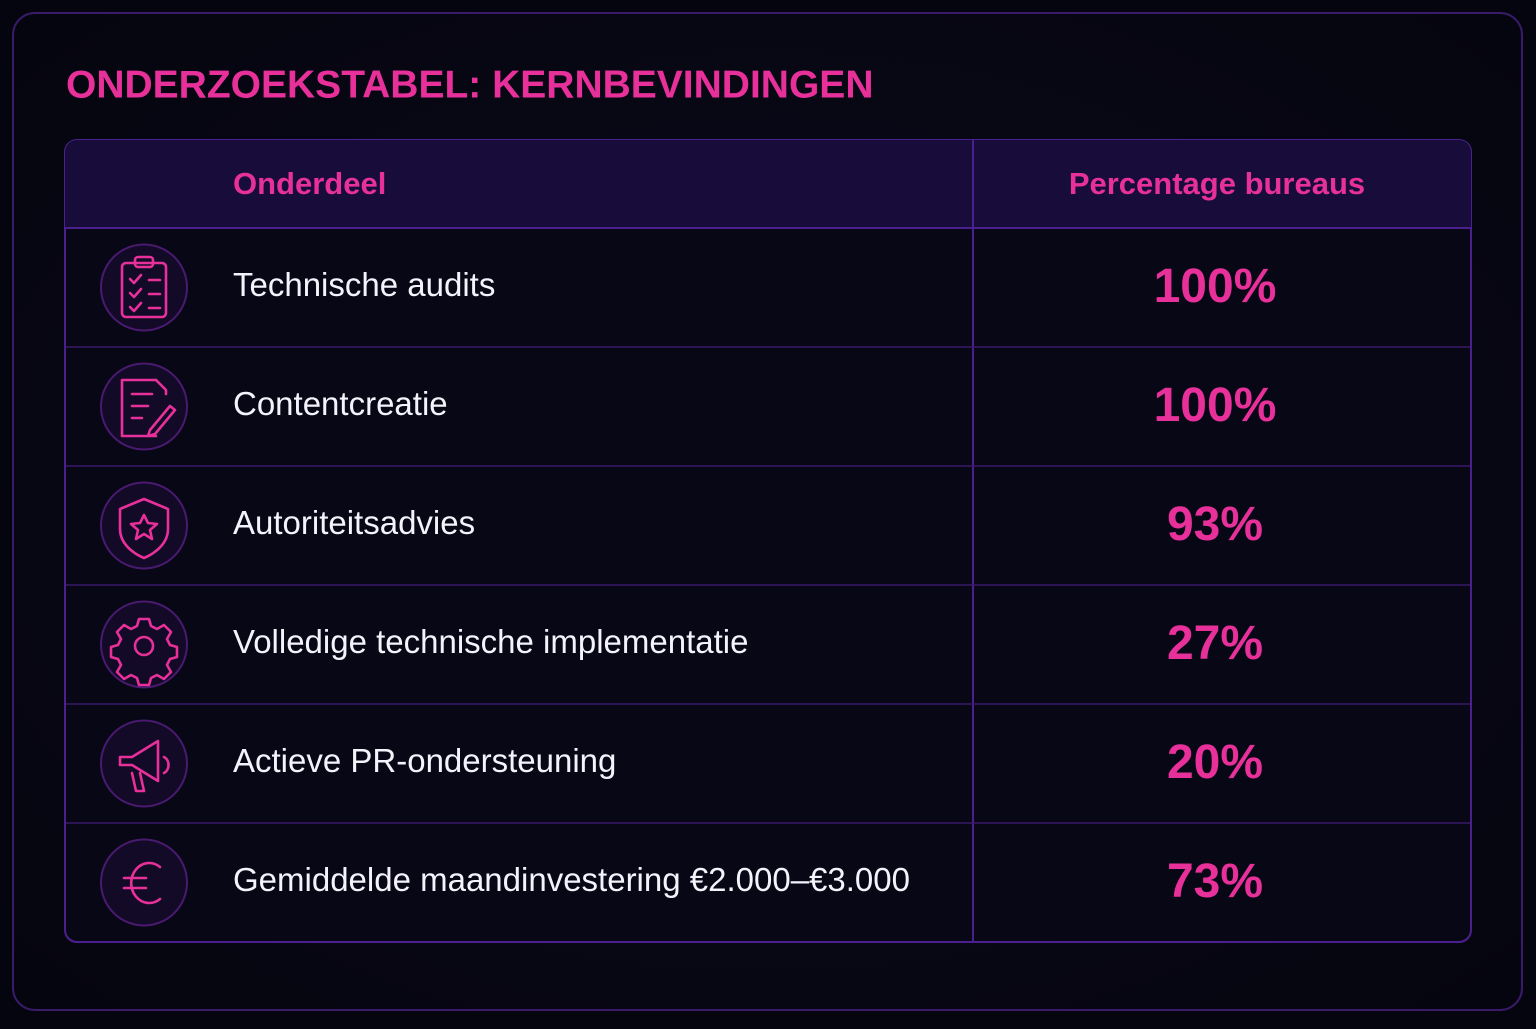 Image resolution: width=1536 pixels, height=1029 pixels. I want to click on title: ONDERZOEKSTABEL: KERNBEVINDINGEN, so click(469, 84).